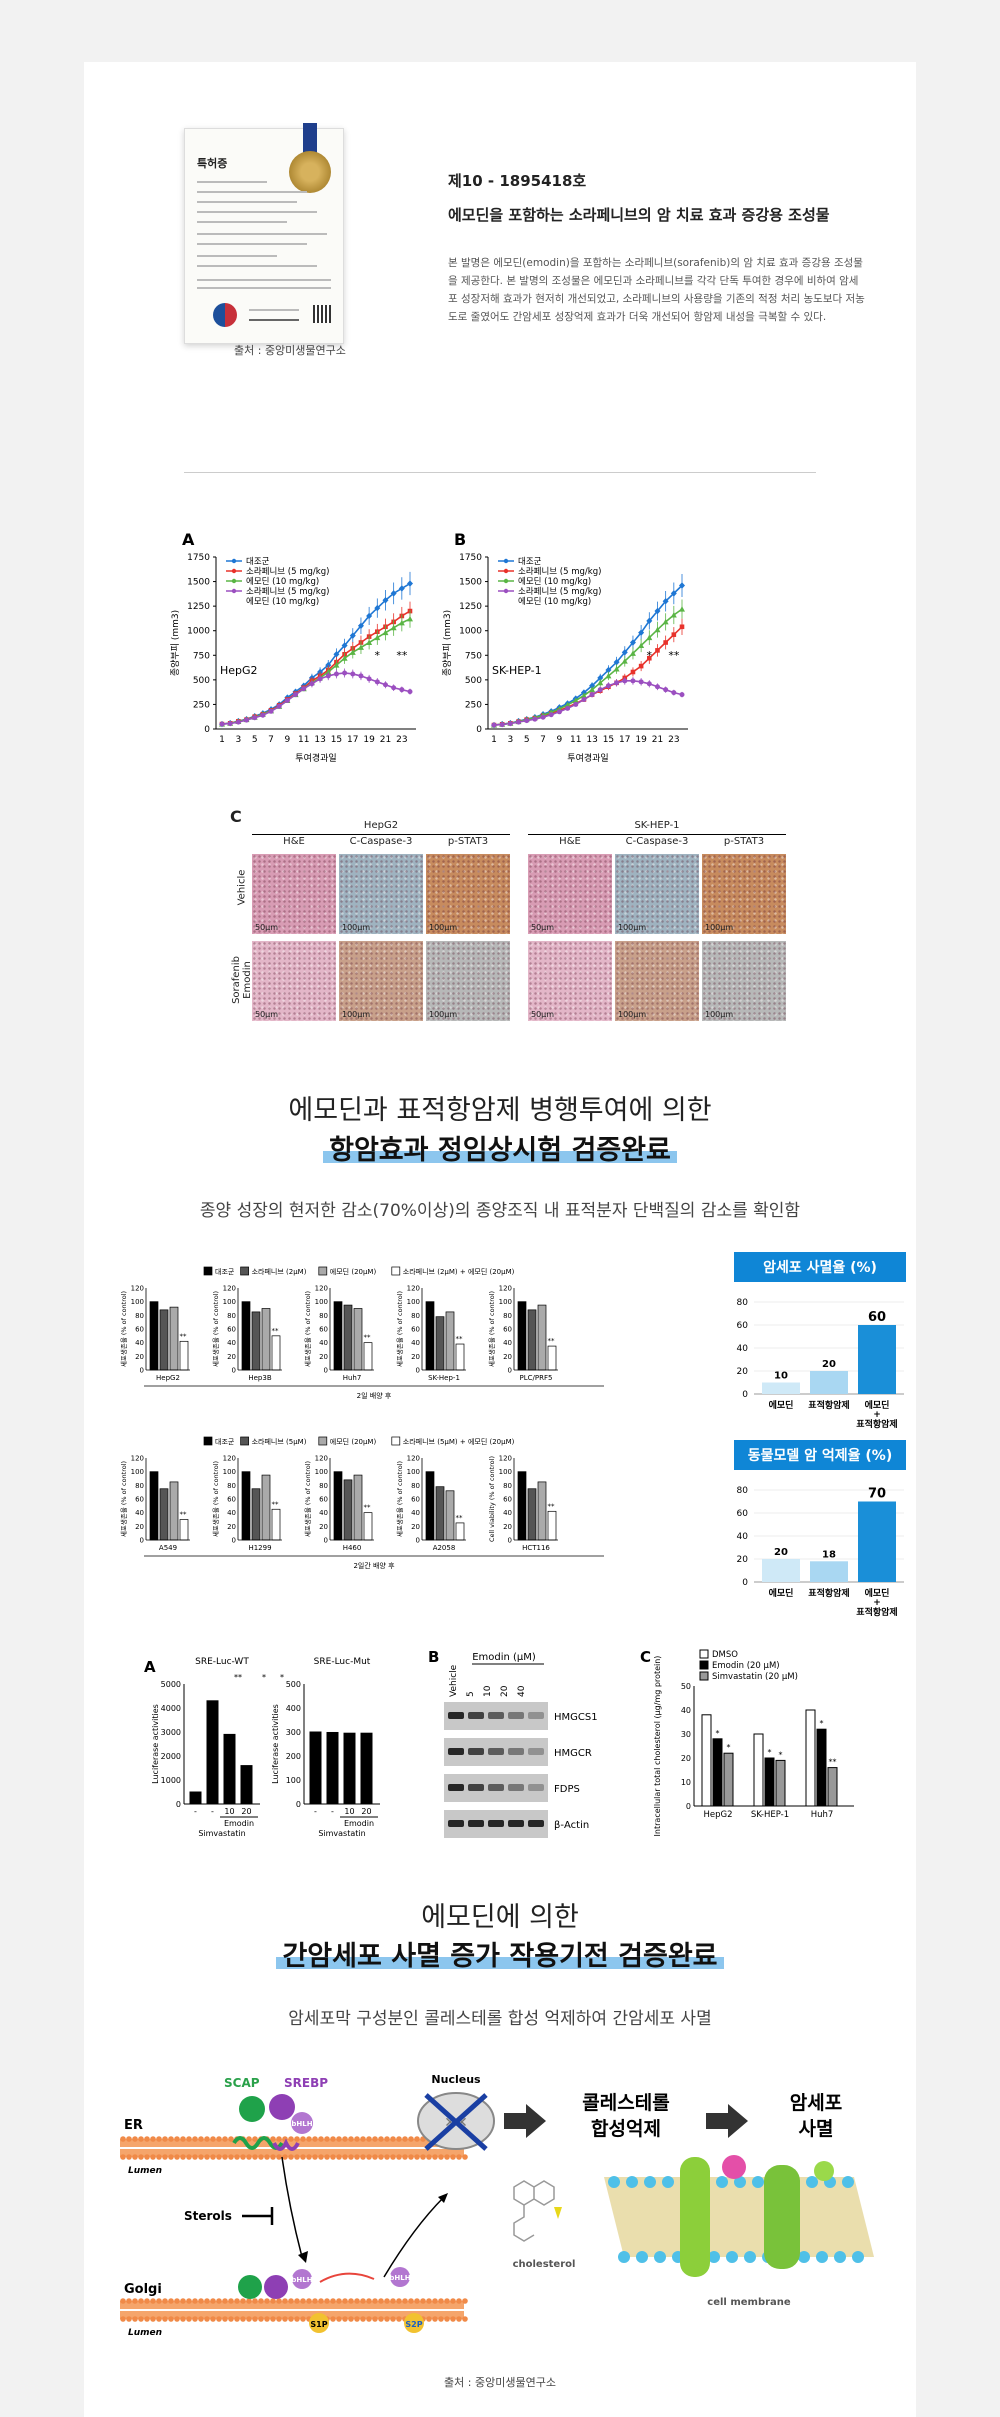 This screenshot has height=2417, width=1000. I want to click on y-tick-label: 20, so click(507, 1357).